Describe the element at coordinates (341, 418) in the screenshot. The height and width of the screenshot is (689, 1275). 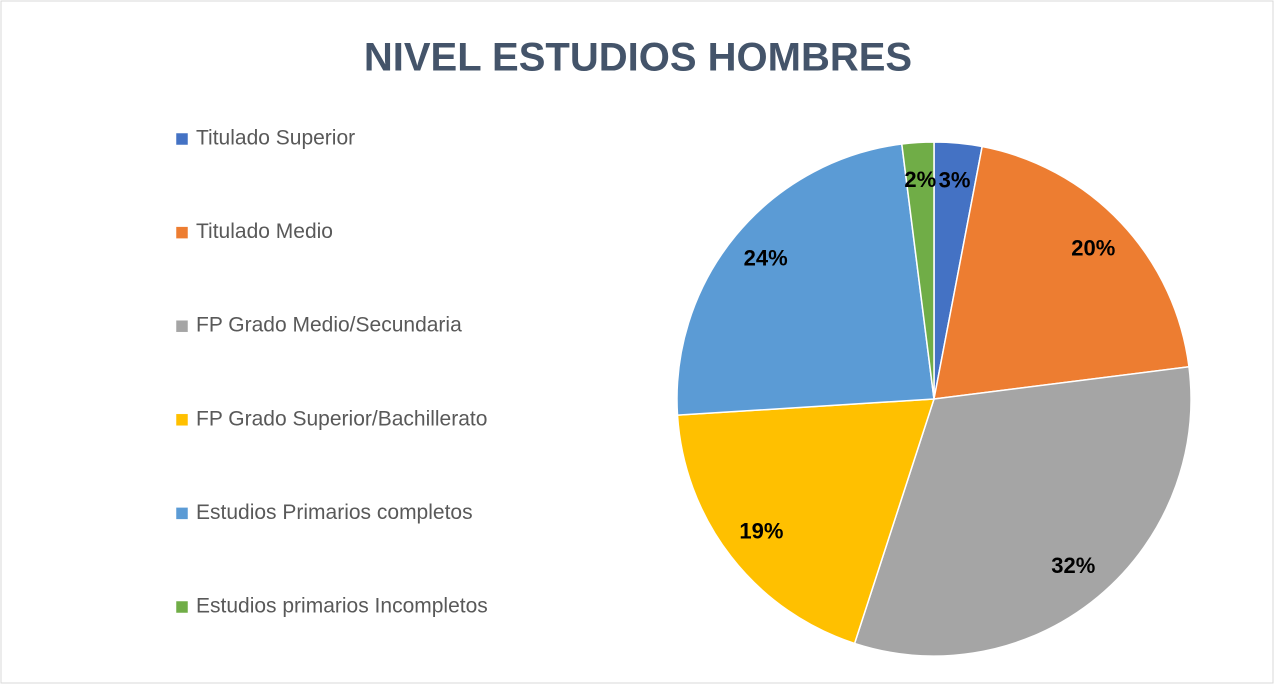
I see `legend-label: FP Grado Superior/Bachillerato` at that location.